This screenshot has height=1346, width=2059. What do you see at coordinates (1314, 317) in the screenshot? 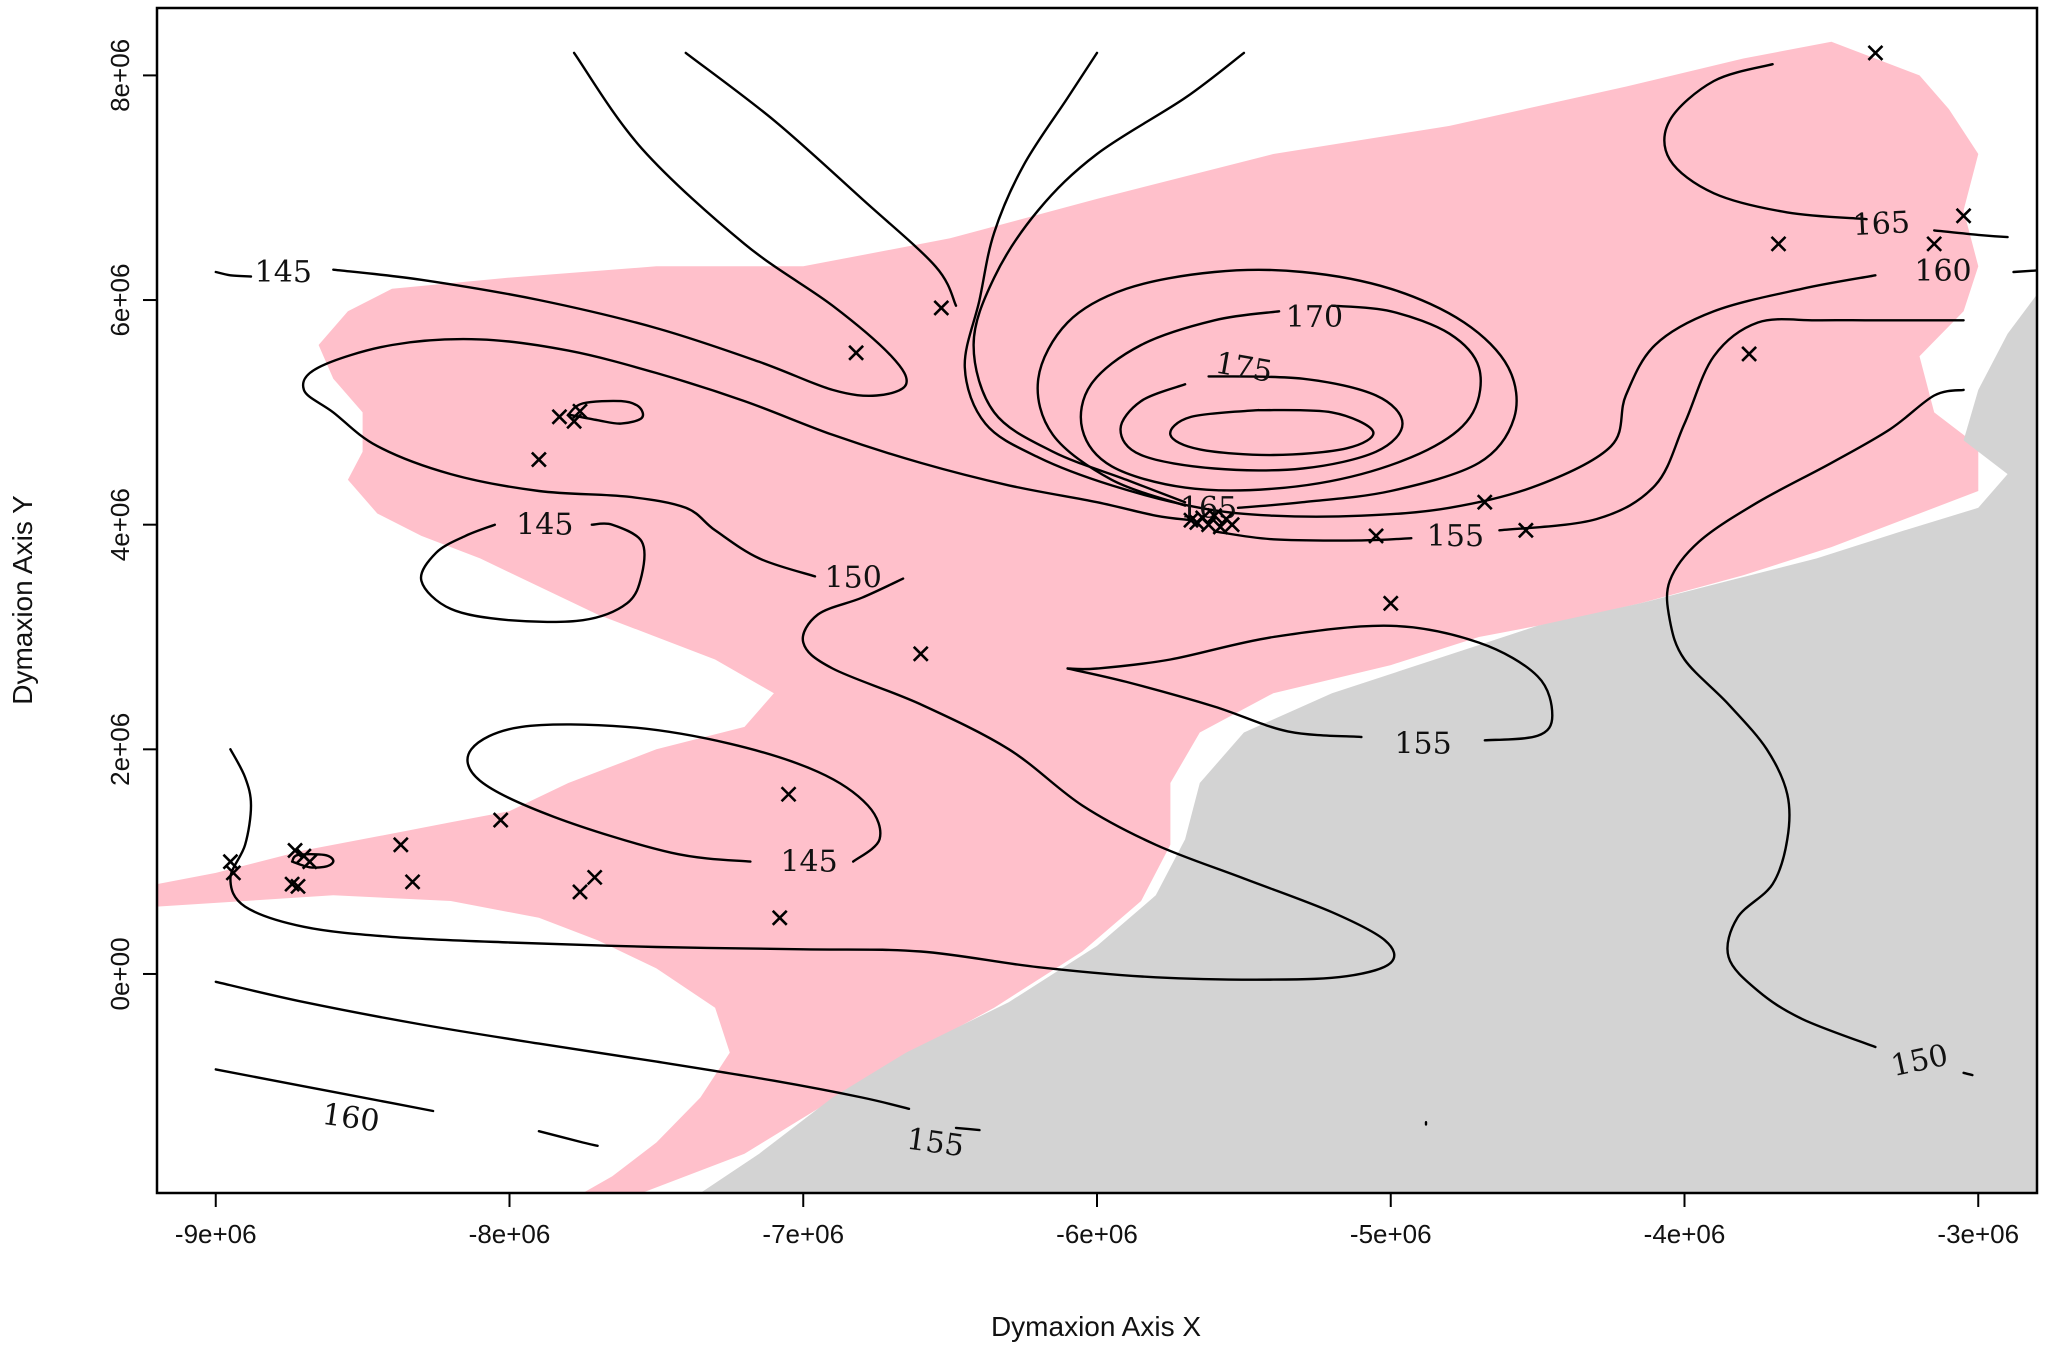
I see `contour-label: 170` at bounding box center [1314, 317].